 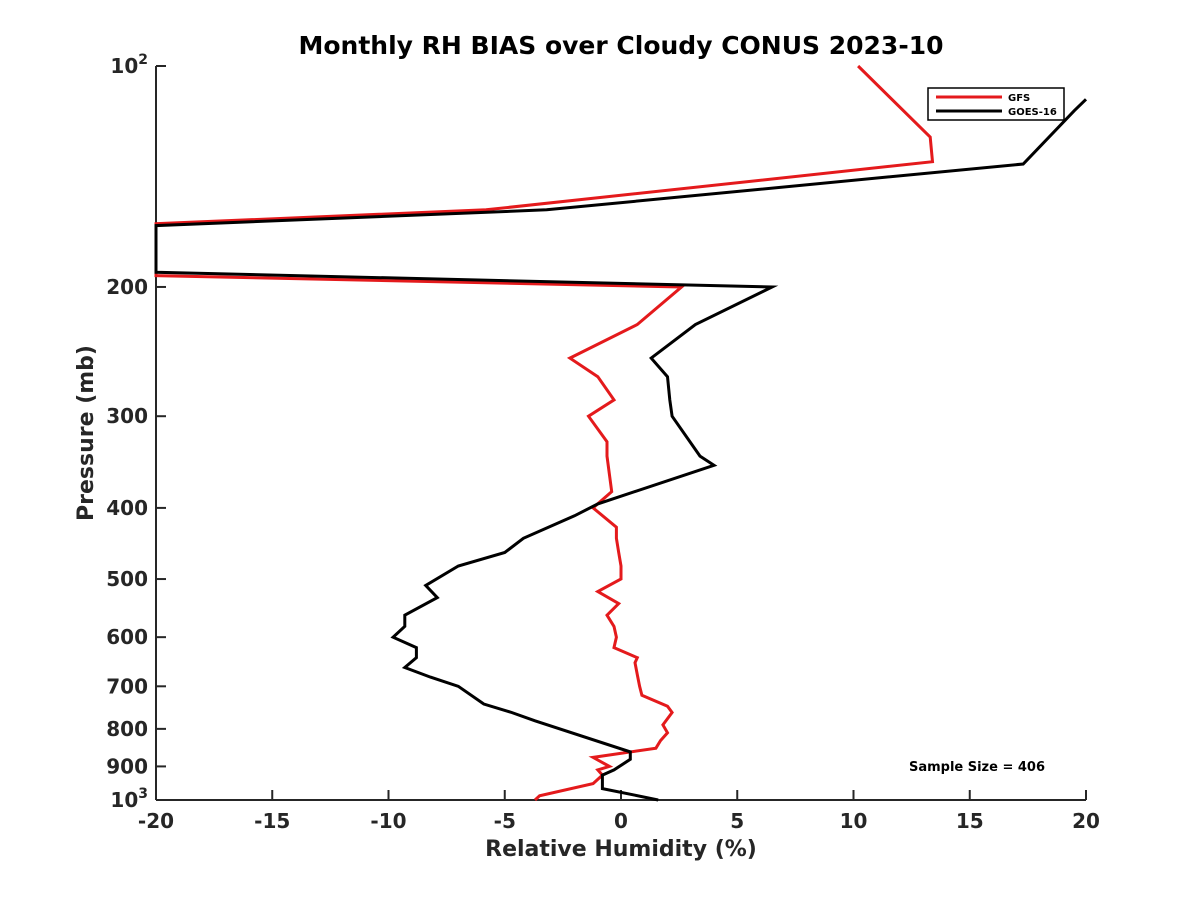 I want to click on y-axis-title: Pressure (mb), so click(x=86, y=433).